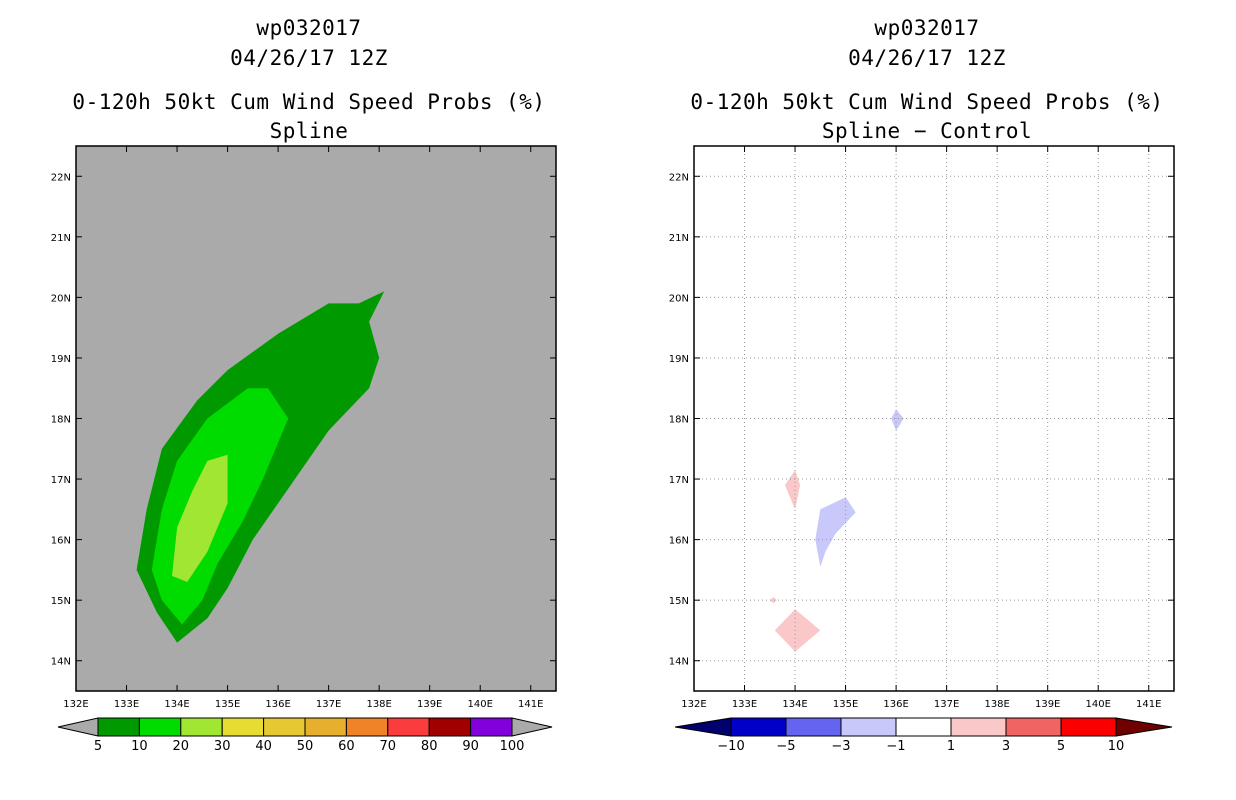 This screenshot has width=1236, height=800. I want to click on left-colorbar-label: 40, so click(263, 746).